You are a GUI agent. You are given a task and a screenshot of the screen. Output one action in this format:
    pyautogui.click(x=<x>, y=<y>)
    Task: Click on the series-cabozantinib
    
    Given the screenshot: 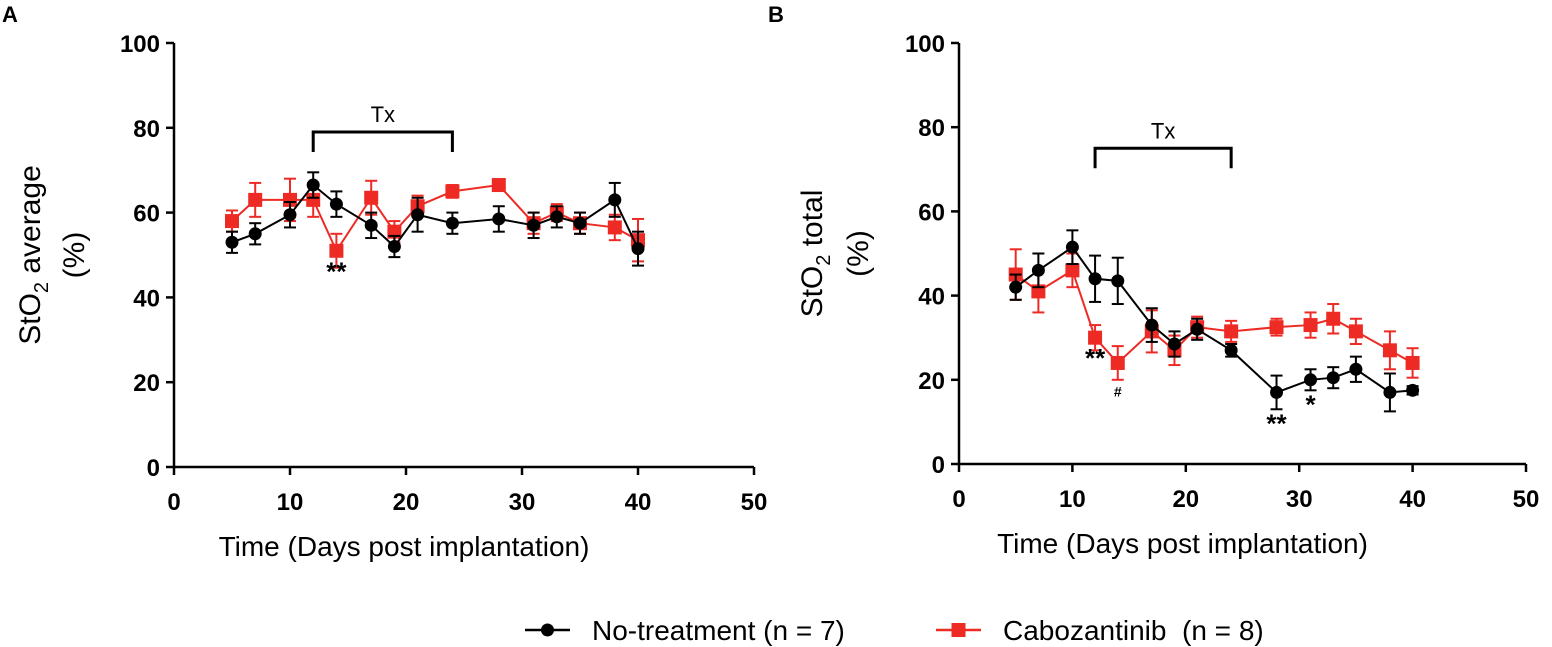 What is the action you would take?
    pyautogui.click(x=1214, y=314)
    